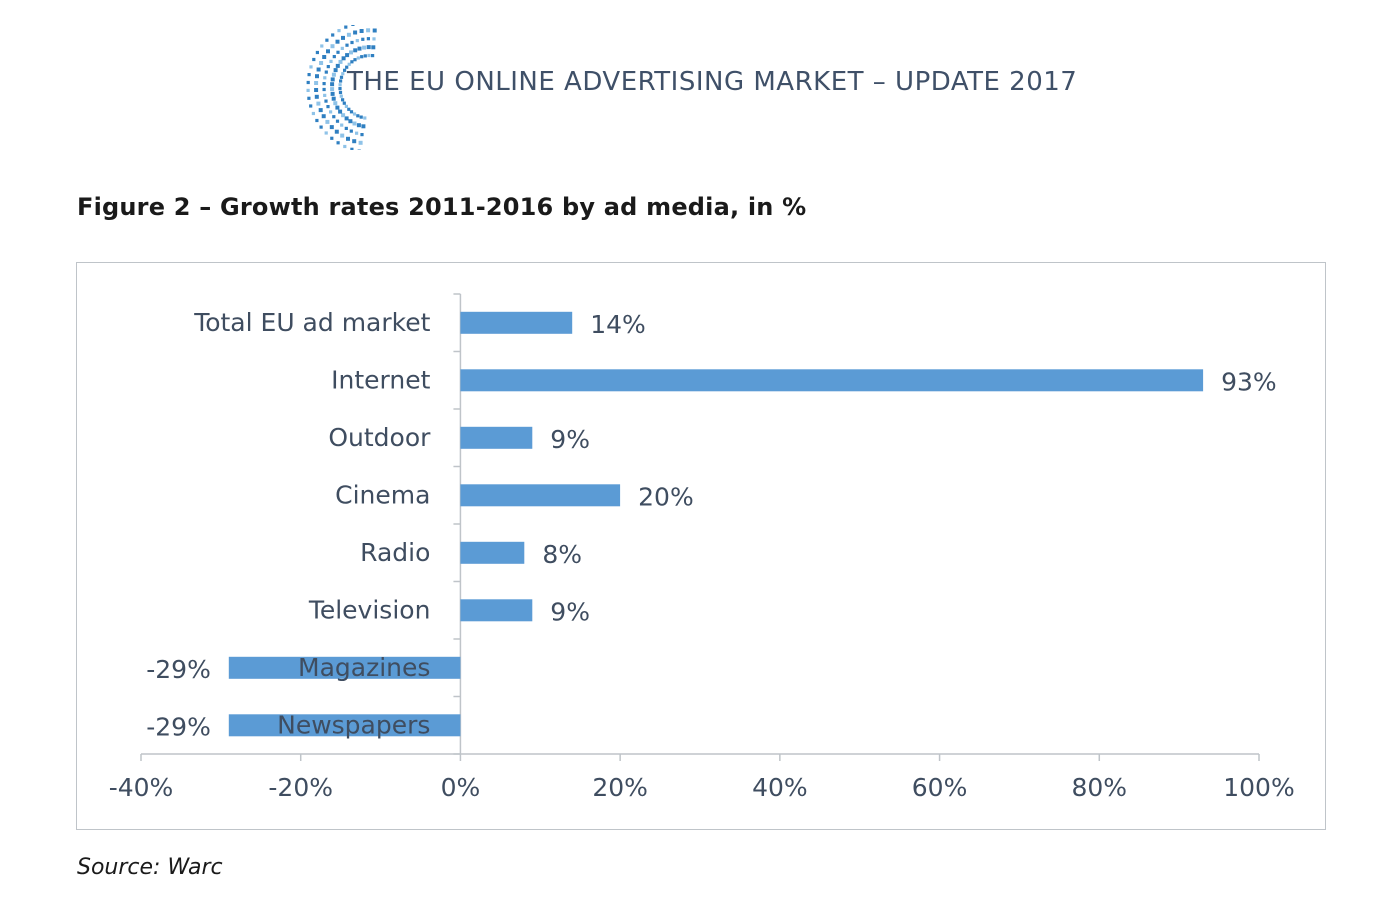 This screenshot has height=924, width=1400. Describe the element at coordinates (300, 787) in the screenshot. I see `x-tick-label: -20%` at that location.